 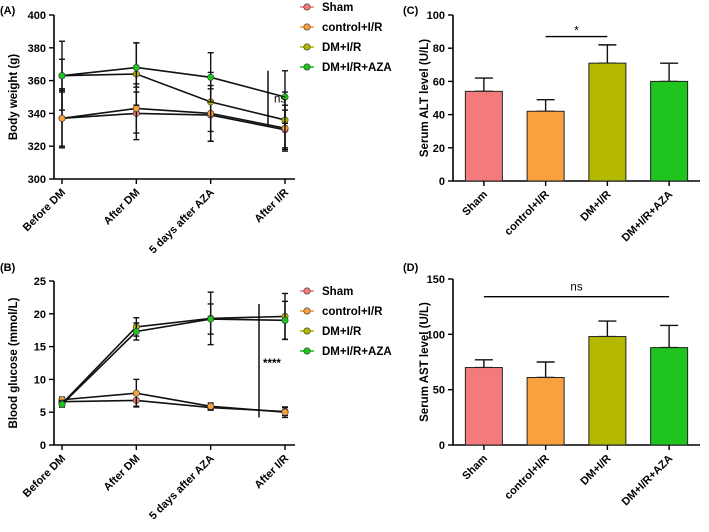 I want to click on y-tick-label: 60, so click(x=439, y=82).